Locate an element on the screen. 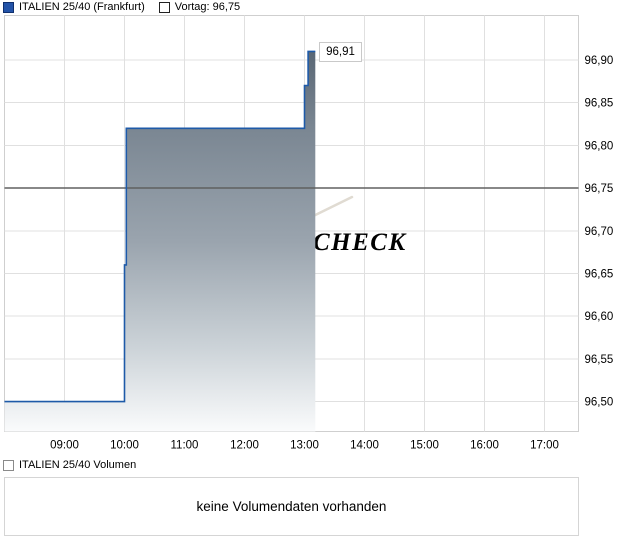  x-tick-label: 10:00 is located at coordinates (124, 446).